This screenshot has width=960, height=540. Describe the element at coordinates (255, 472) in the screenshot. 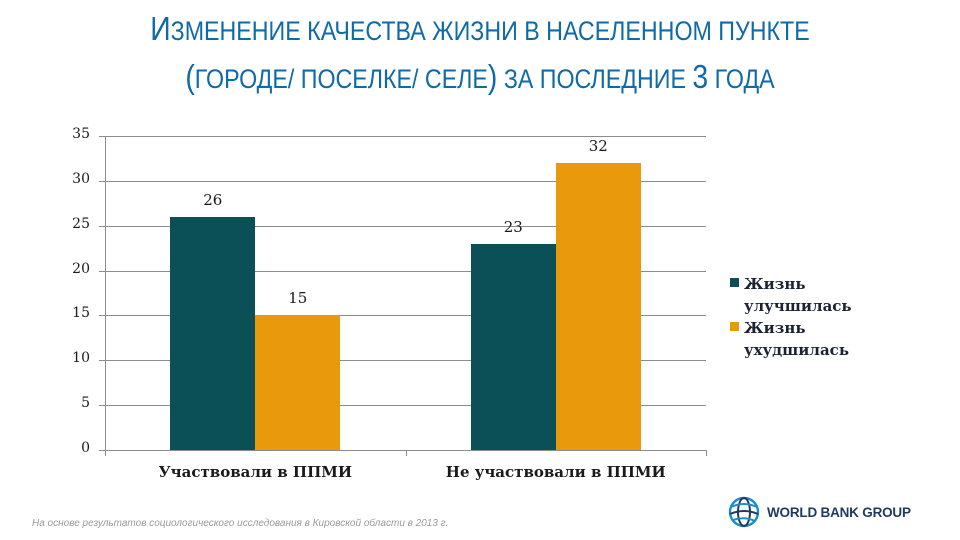

I see `x-category-label: Участвовали в ППМИ` at that location.